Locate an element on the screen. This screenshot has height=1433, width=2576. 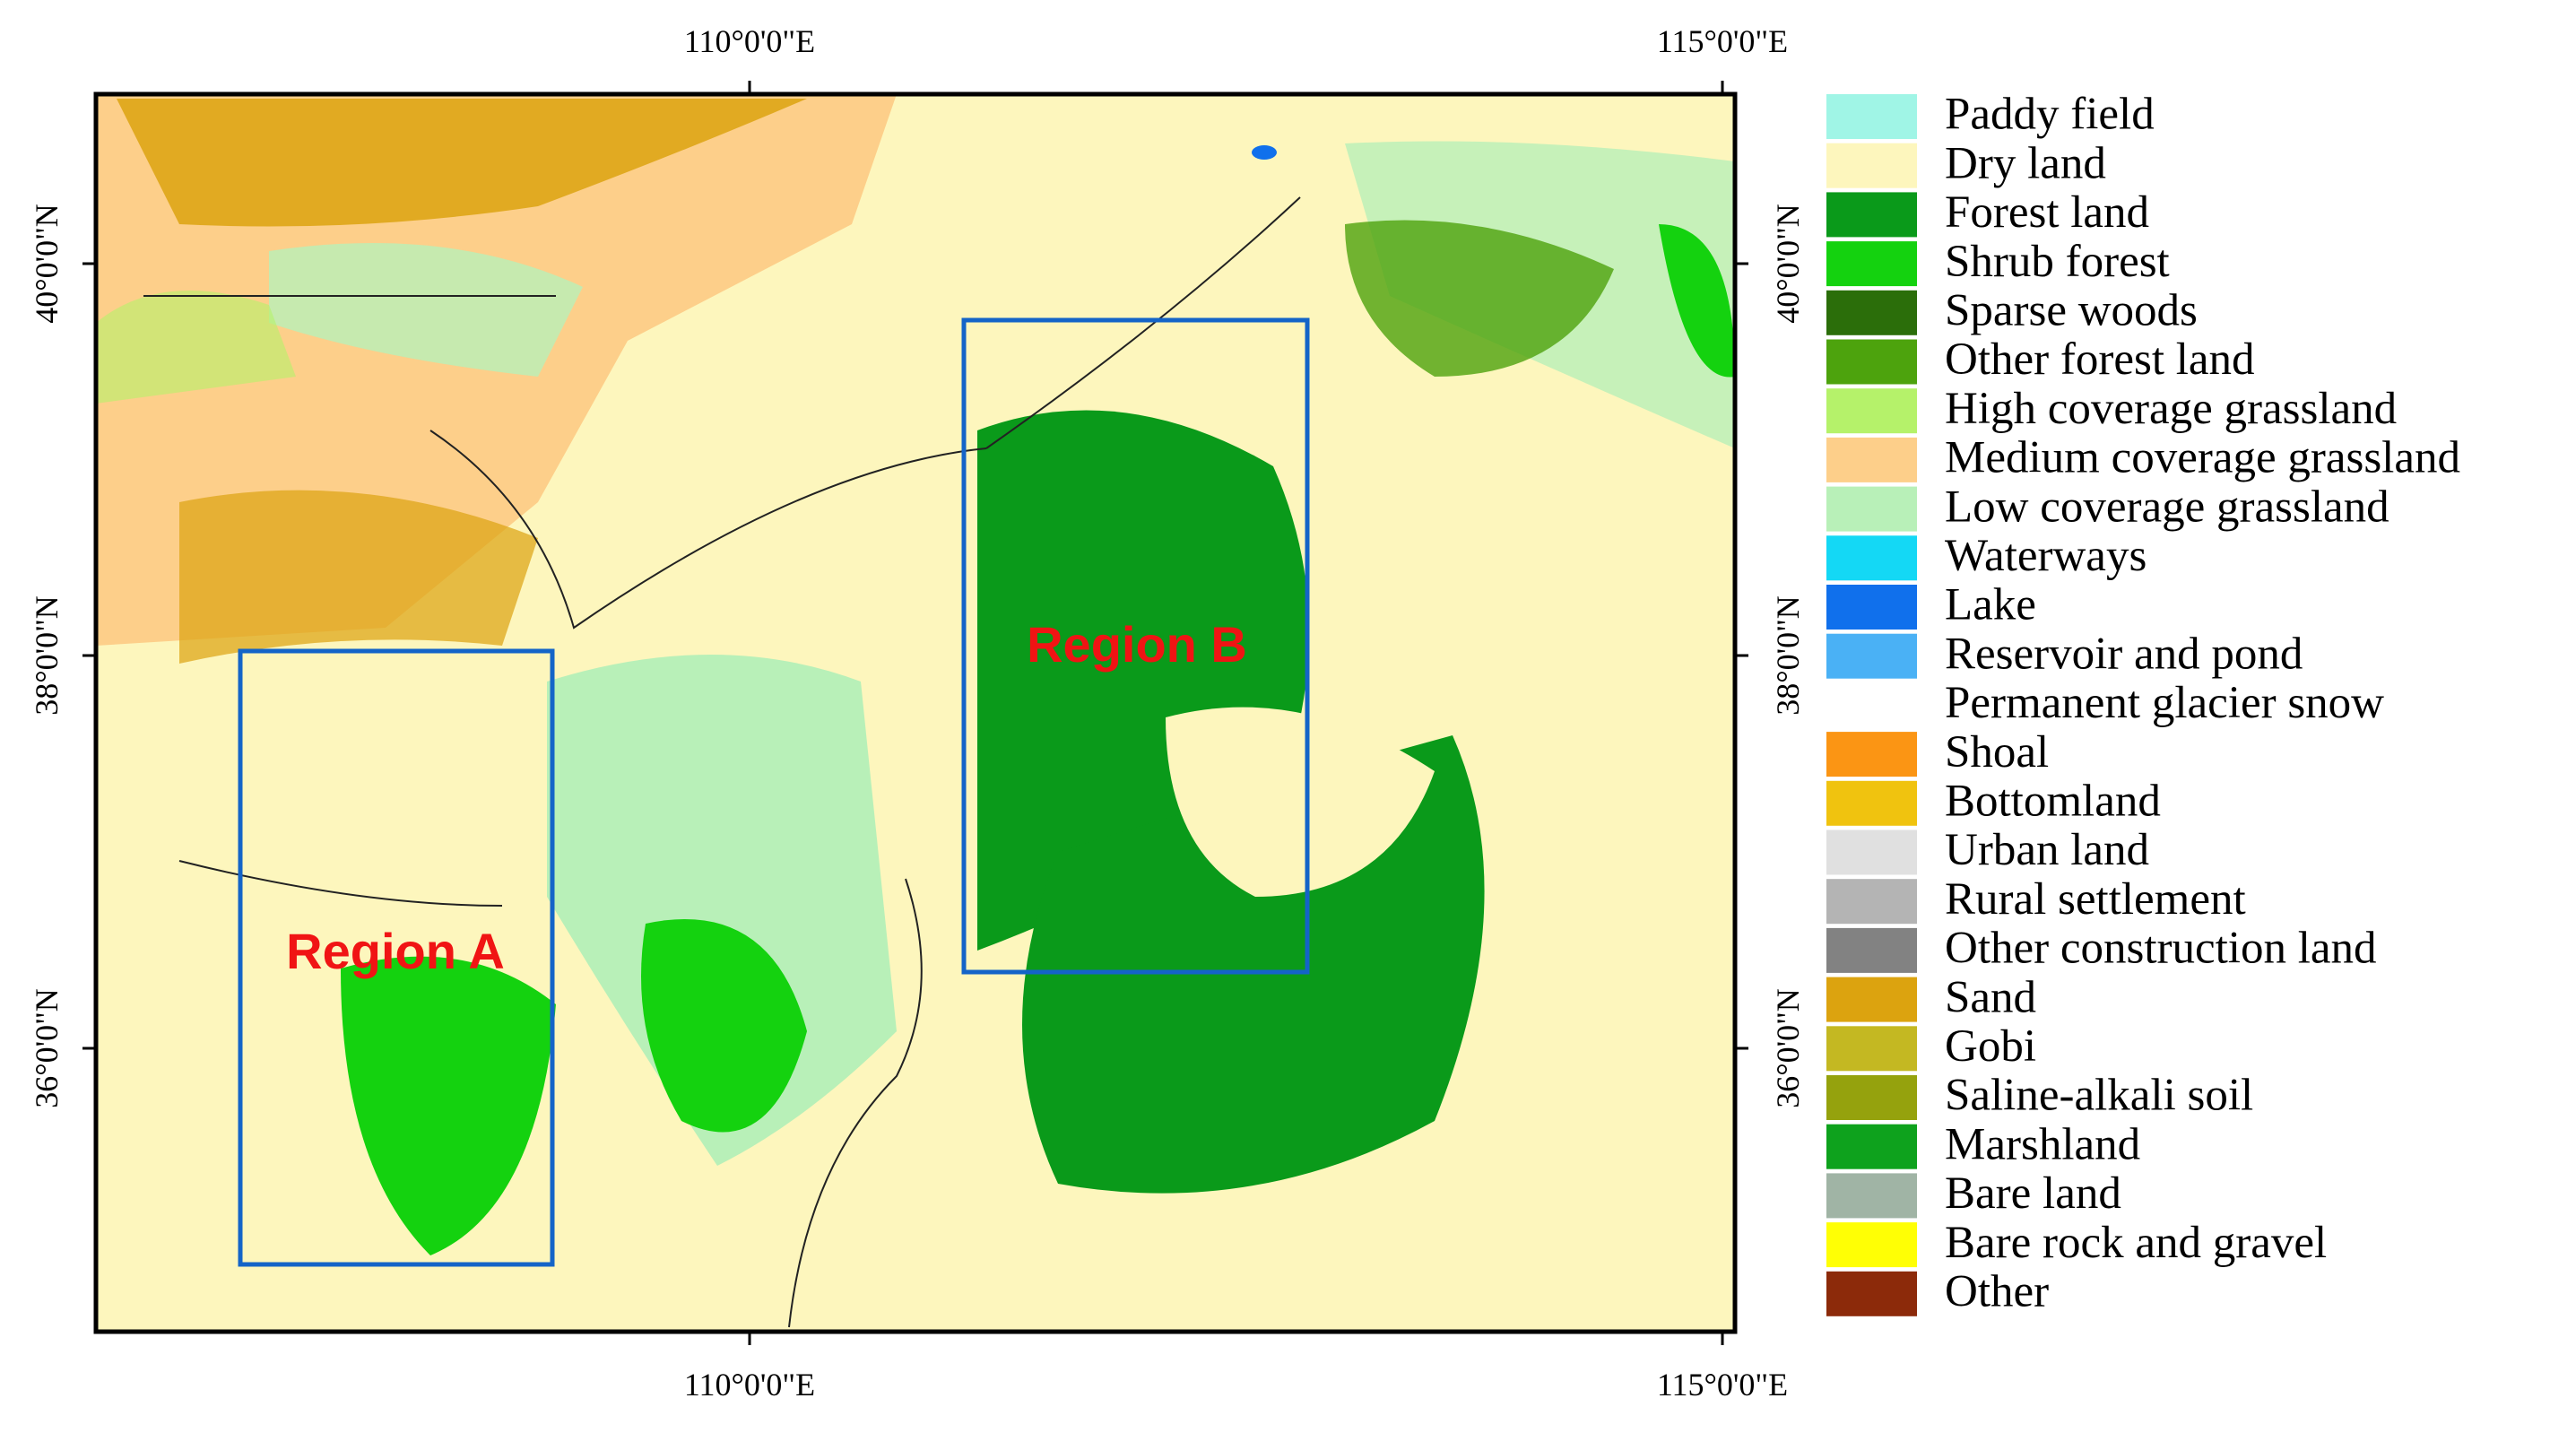
legend-label: Permanent glacier snow is located at coordinates (2164, 703).